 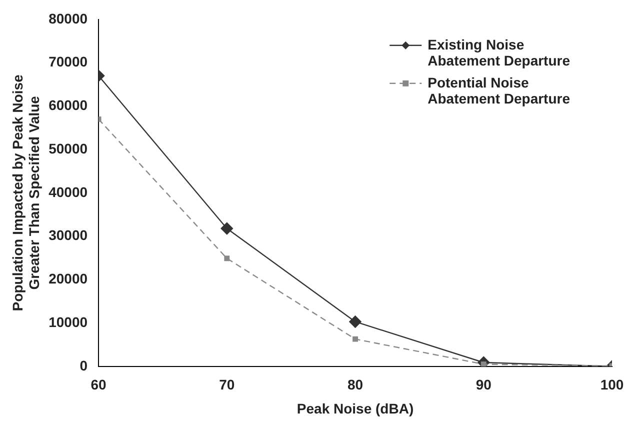 I want to click on x-axis-title: Peak Noise (dBA), so click(x=355, y=408).